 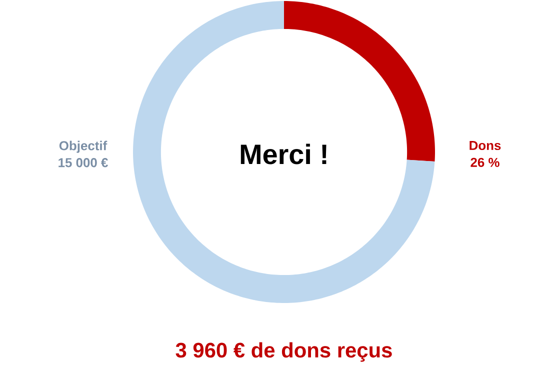 I want to click on data-label: 26 %, so click(x=485, y=162).